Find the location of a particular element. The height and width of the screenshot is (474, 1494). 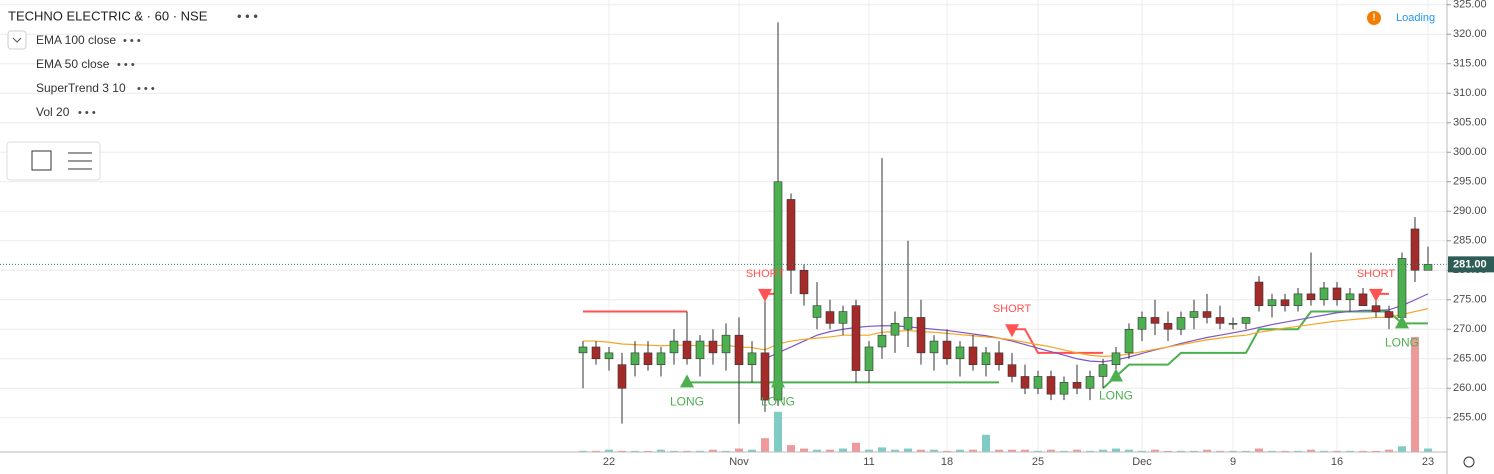

y-tick-label: 320.00 is located at coordinates (1470, 34).